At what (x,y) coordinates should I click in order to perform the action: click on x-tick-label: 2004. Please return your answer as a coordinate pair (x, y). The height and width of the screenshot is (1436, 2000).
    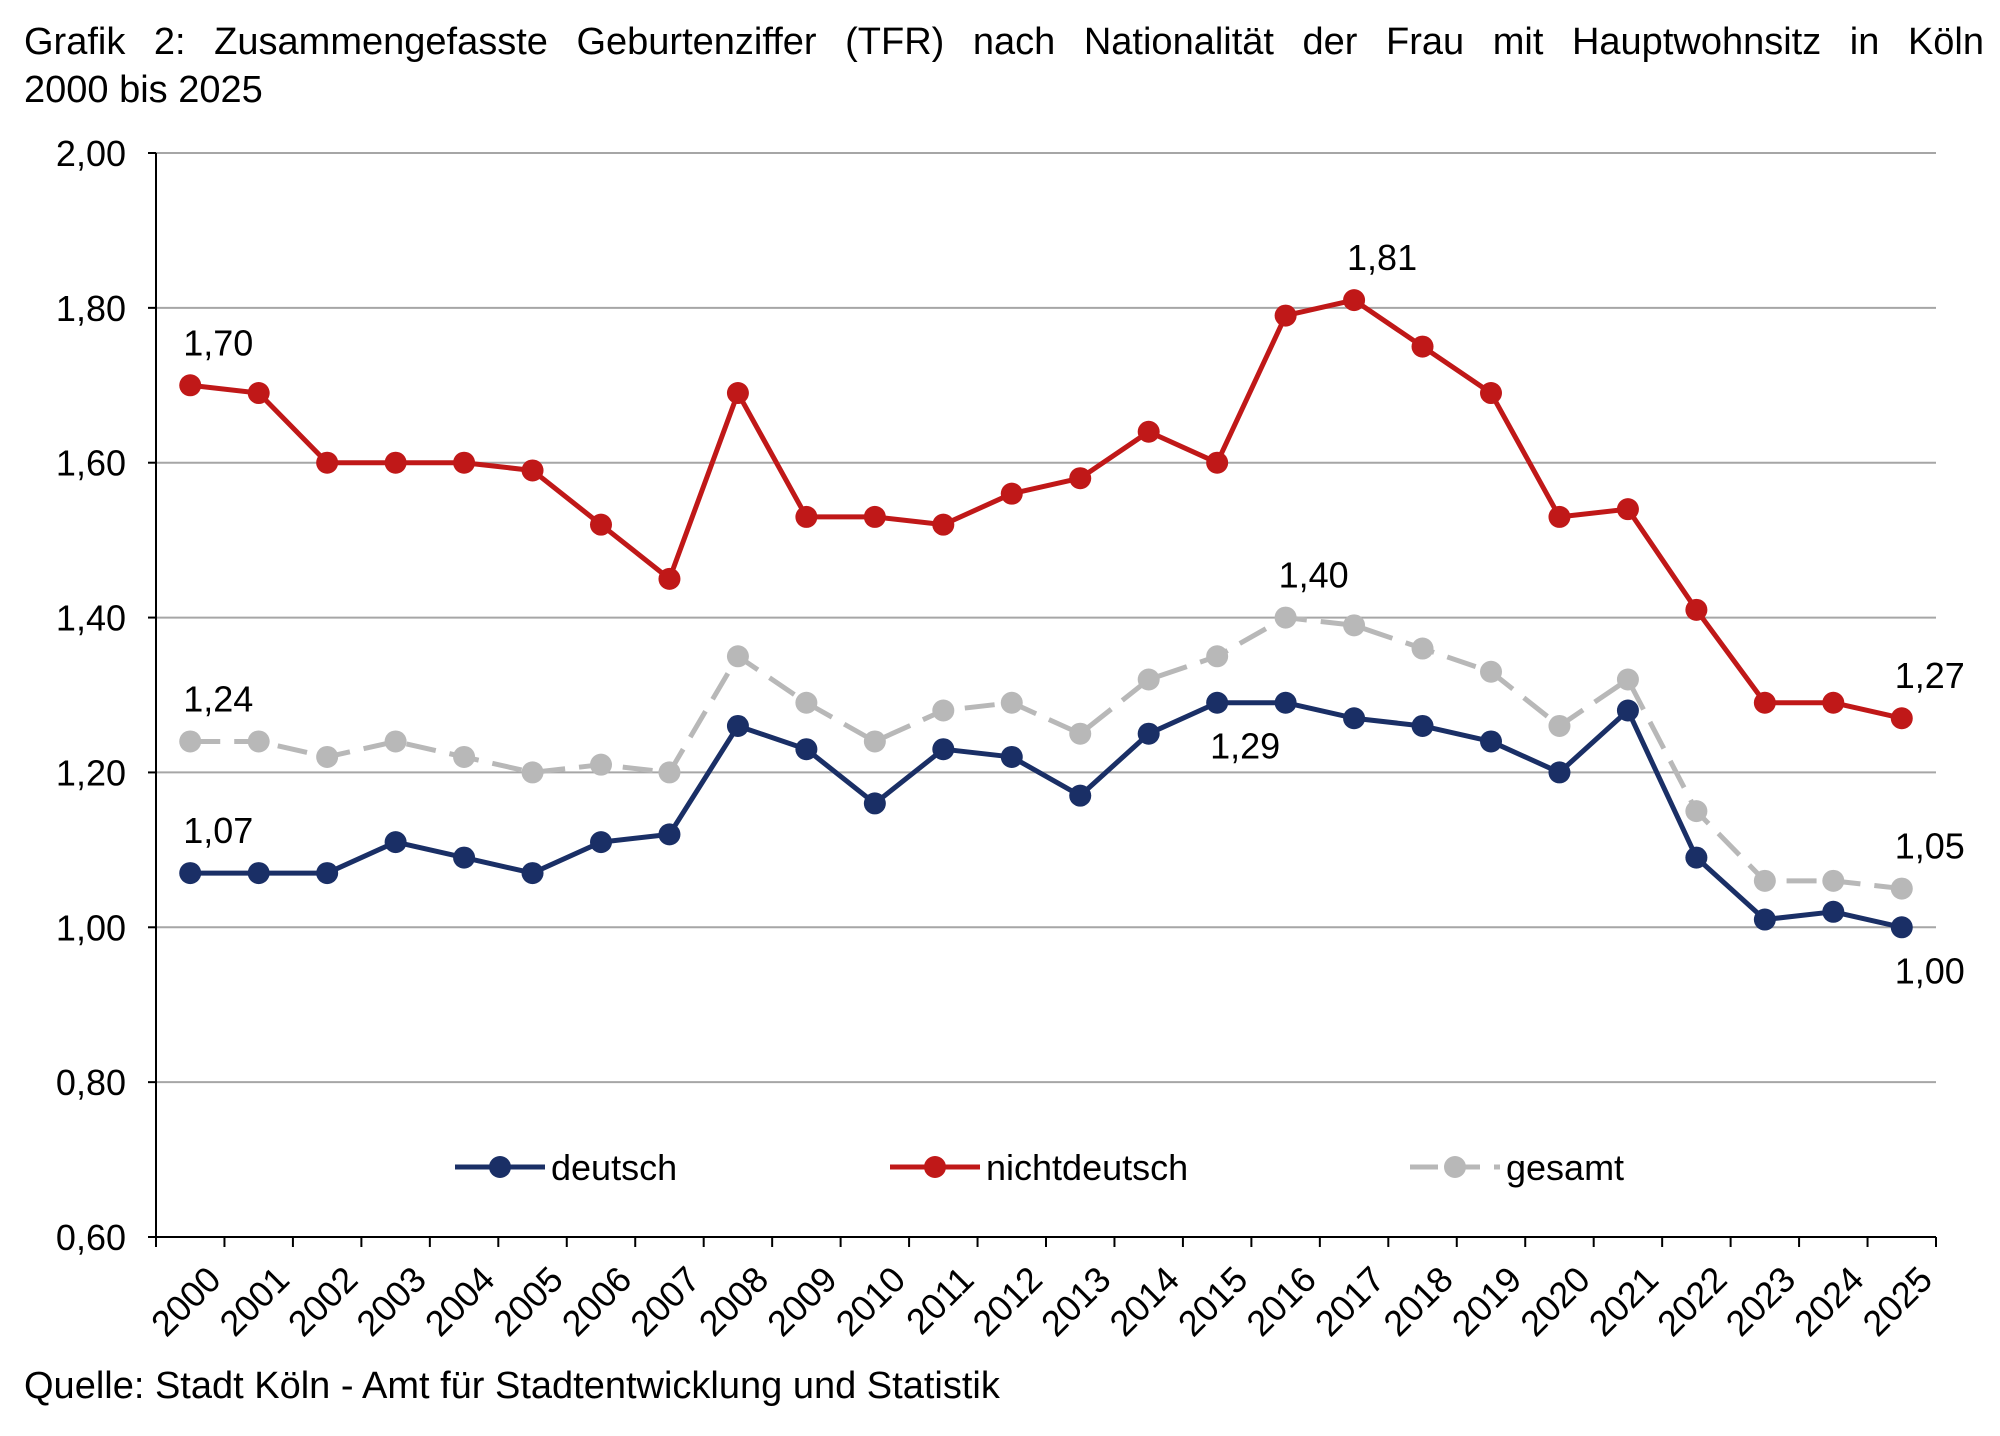
    Looking at the image, I should click on (460, 1299).